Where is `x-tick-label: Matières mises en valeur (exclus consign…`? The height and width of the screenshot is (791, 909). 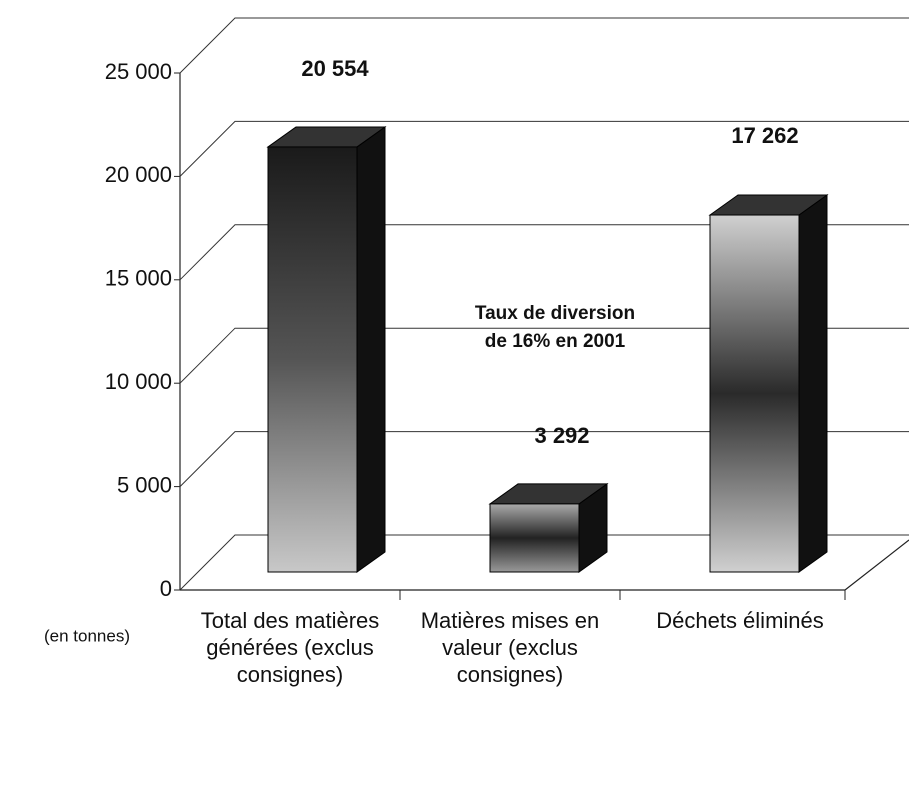
x-tick-label: Matières mises en valeur (exclus consign… is located at coordinates (510, 647).